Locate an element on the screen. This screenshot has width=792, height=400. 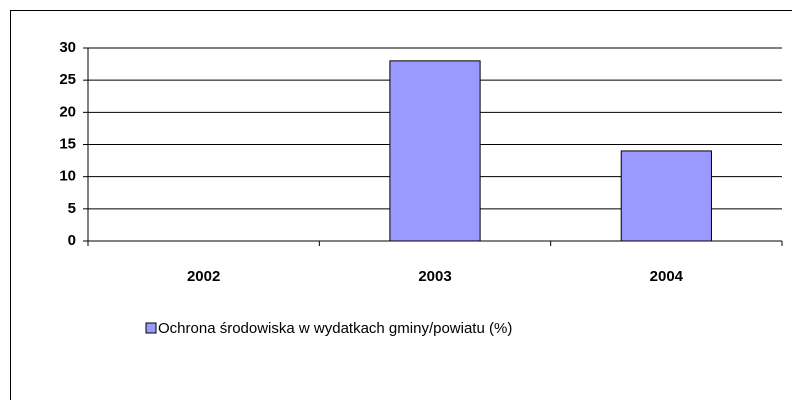
y-tick-label: 30 is located at coordinates (67, 47).